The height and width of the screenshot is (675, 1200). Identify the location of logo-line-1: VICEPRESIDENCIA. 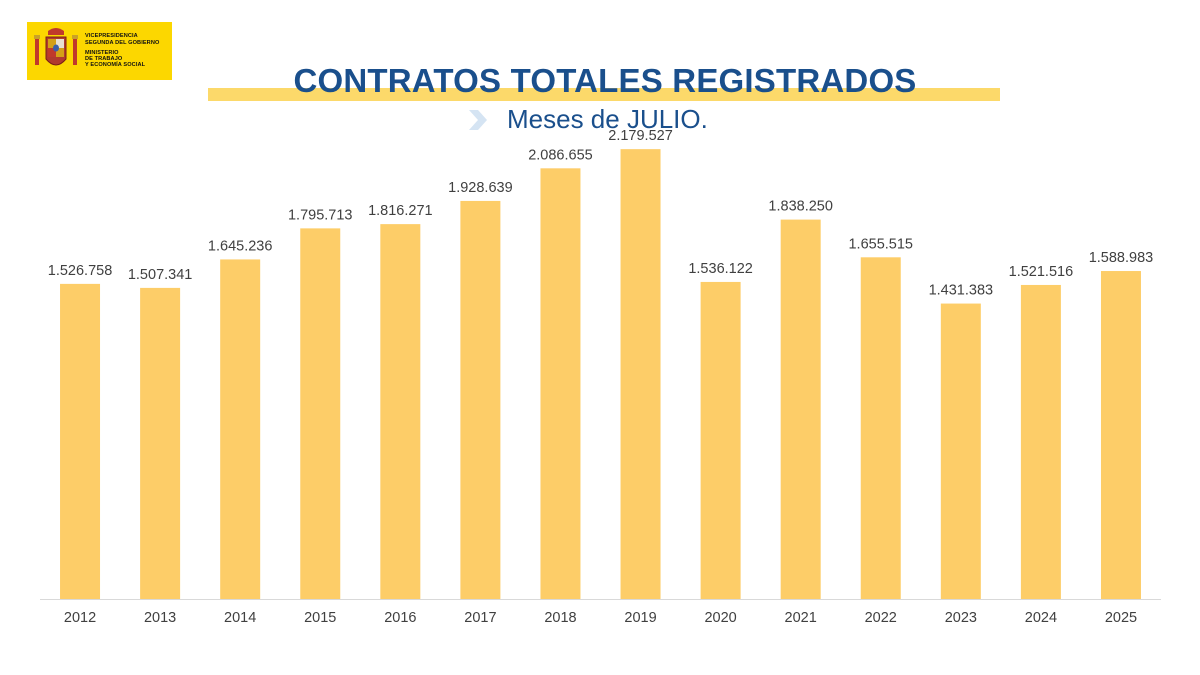
(111, 36).